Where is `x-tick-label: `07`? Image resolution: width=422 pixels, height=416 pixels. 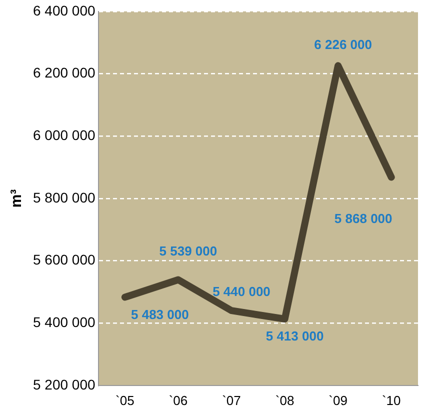
x-tick-label: `07 is located at coordinates (231, 400).